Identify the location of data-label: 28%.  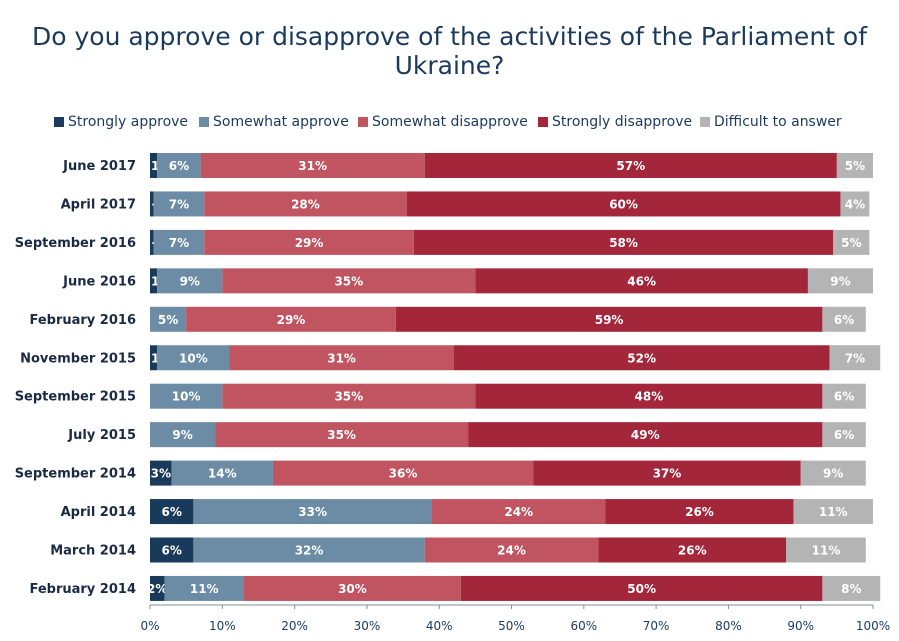
(305, 204).